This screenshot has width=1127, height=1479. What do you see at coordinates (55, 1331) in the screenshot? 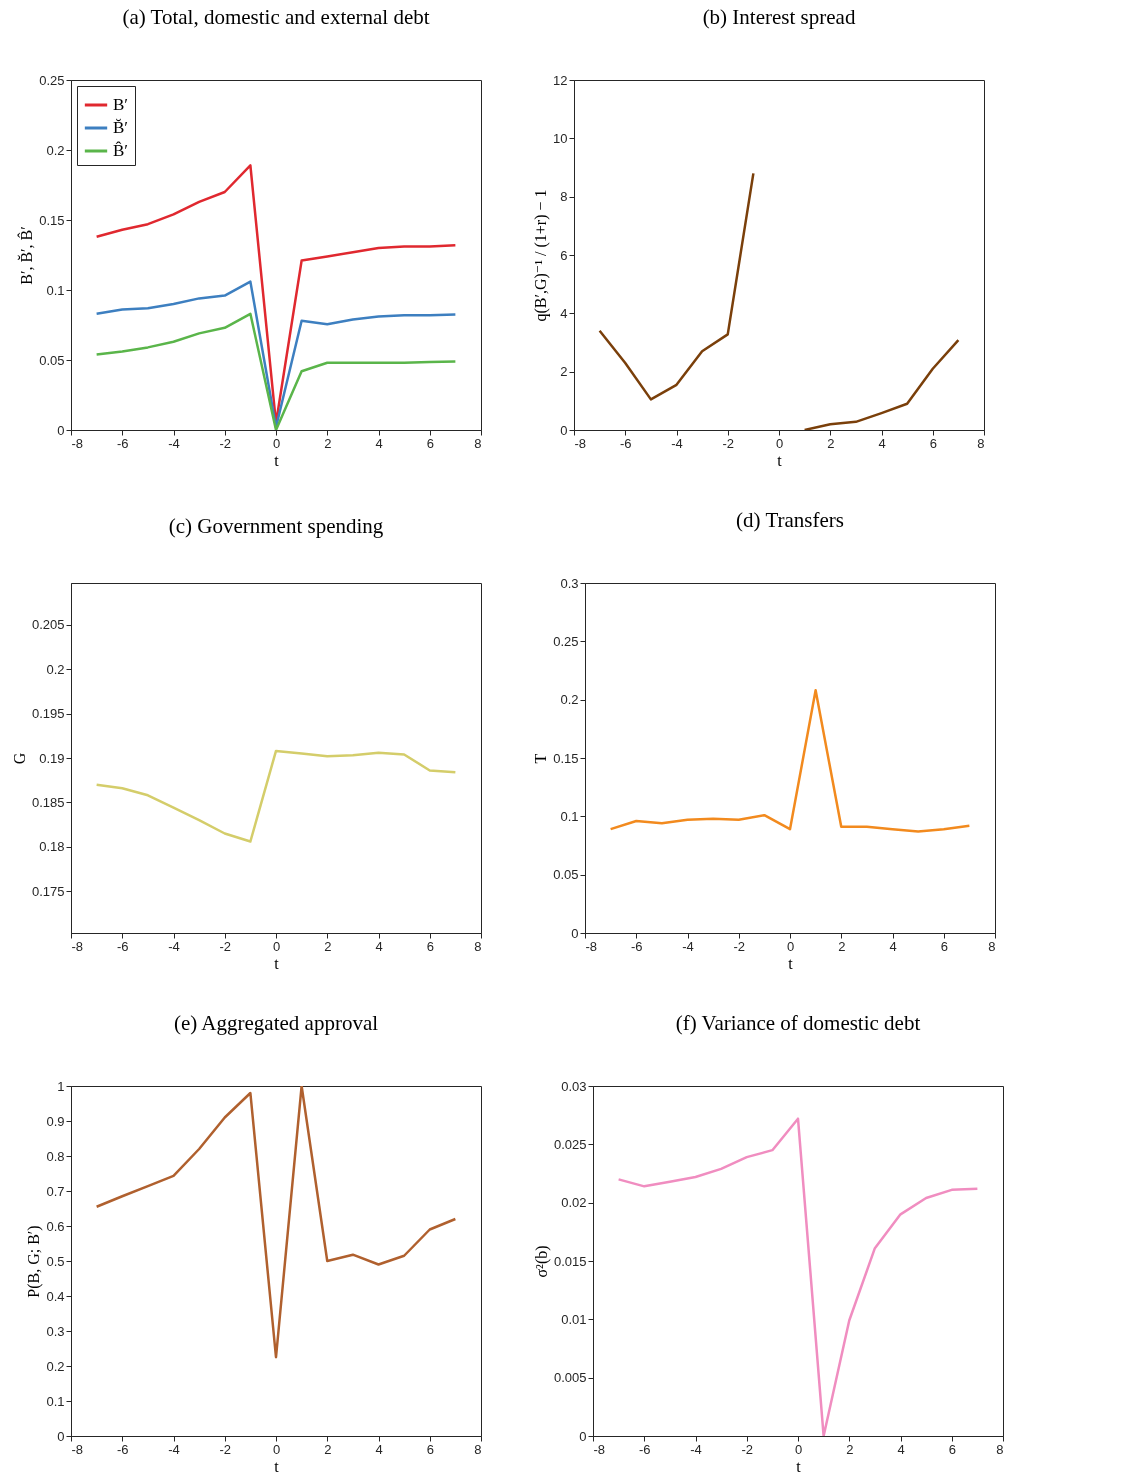
I see `y-tick-label: 0.3` at bounding box center [55, 1331].